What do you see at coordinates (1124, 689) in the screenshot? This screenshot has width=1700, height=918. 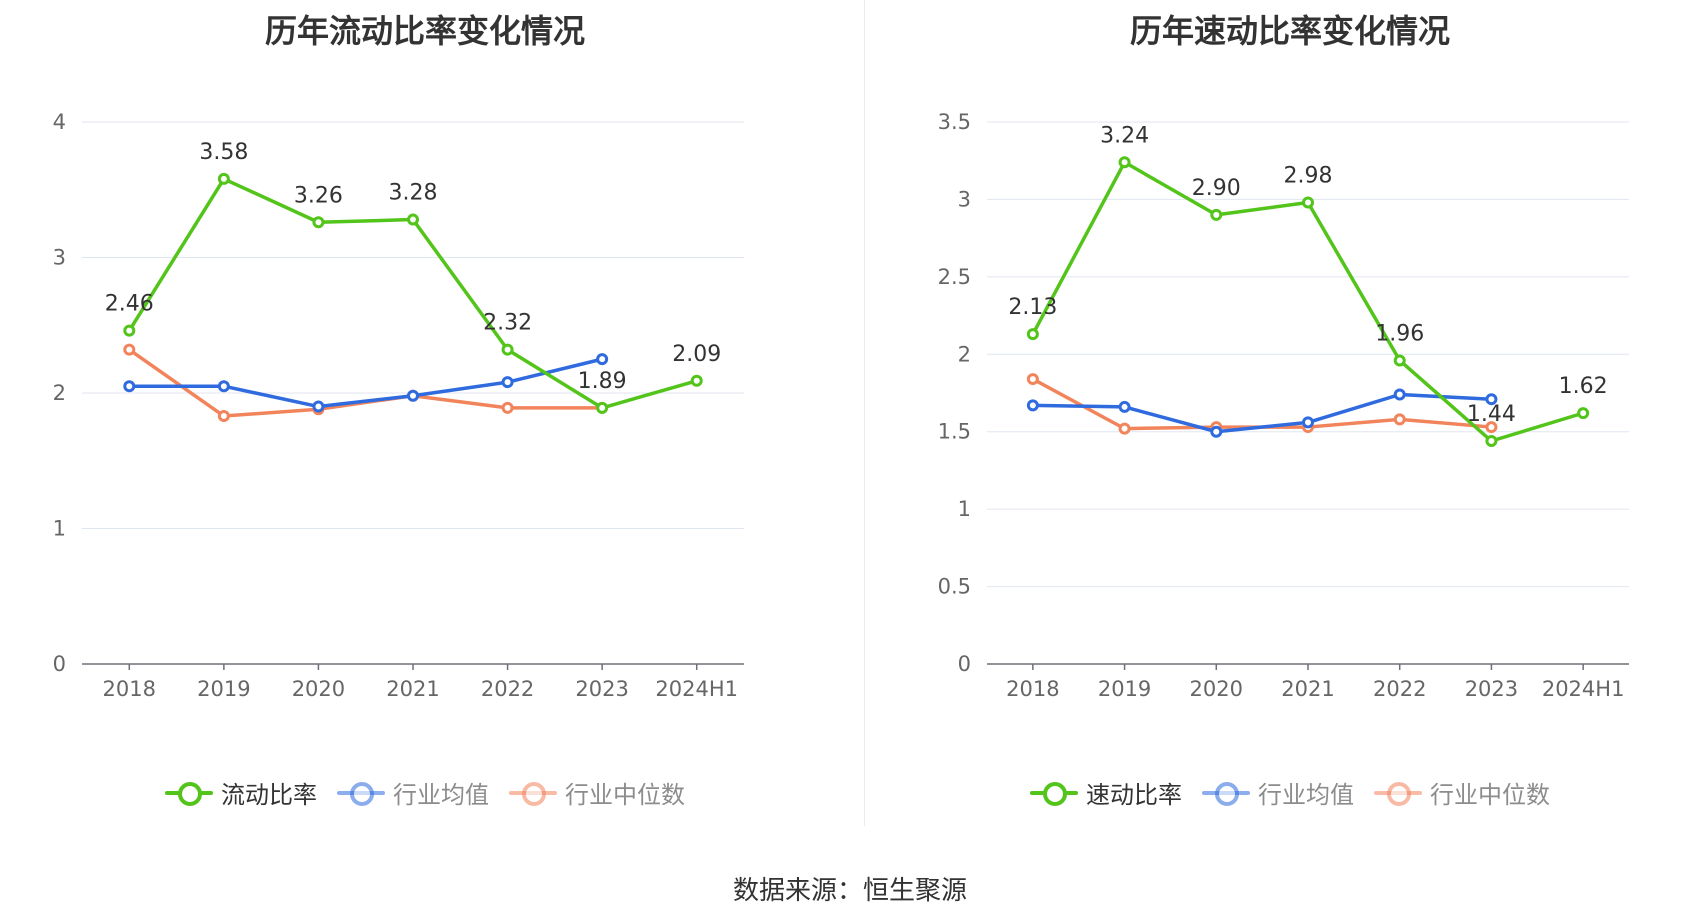 I see `x-tick-label: 2019` at bounding box center [1124, 689].